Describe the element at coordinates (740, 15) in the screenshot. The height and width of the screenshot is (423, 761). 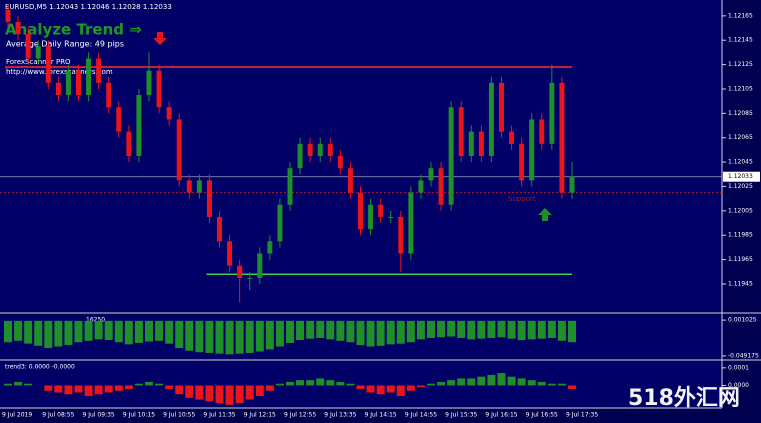
I see `y-tick-label: 1.12165` at that location.